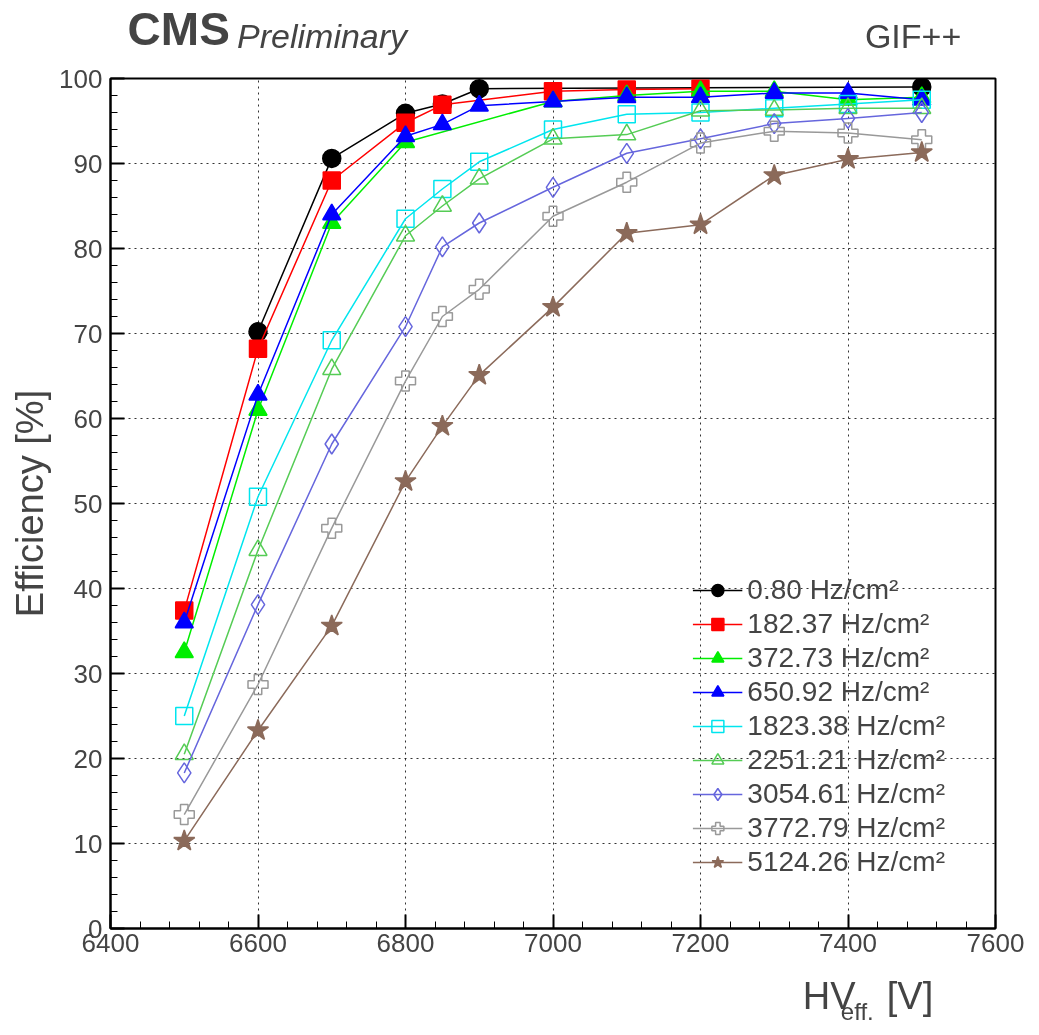 This screenshot has height=1035, width=1039. I want to click on y-tick-label: 100, so click(81, 78).